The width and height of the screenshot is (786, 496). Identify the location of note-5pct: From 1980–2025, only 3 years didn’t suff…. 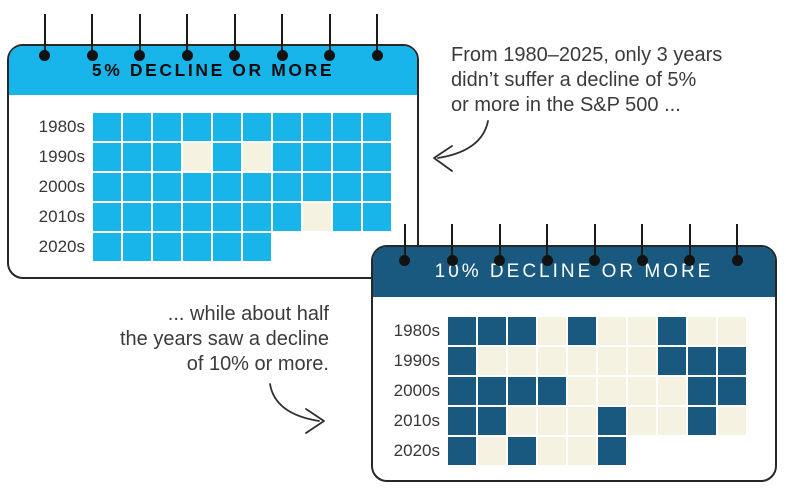
(586, 80).